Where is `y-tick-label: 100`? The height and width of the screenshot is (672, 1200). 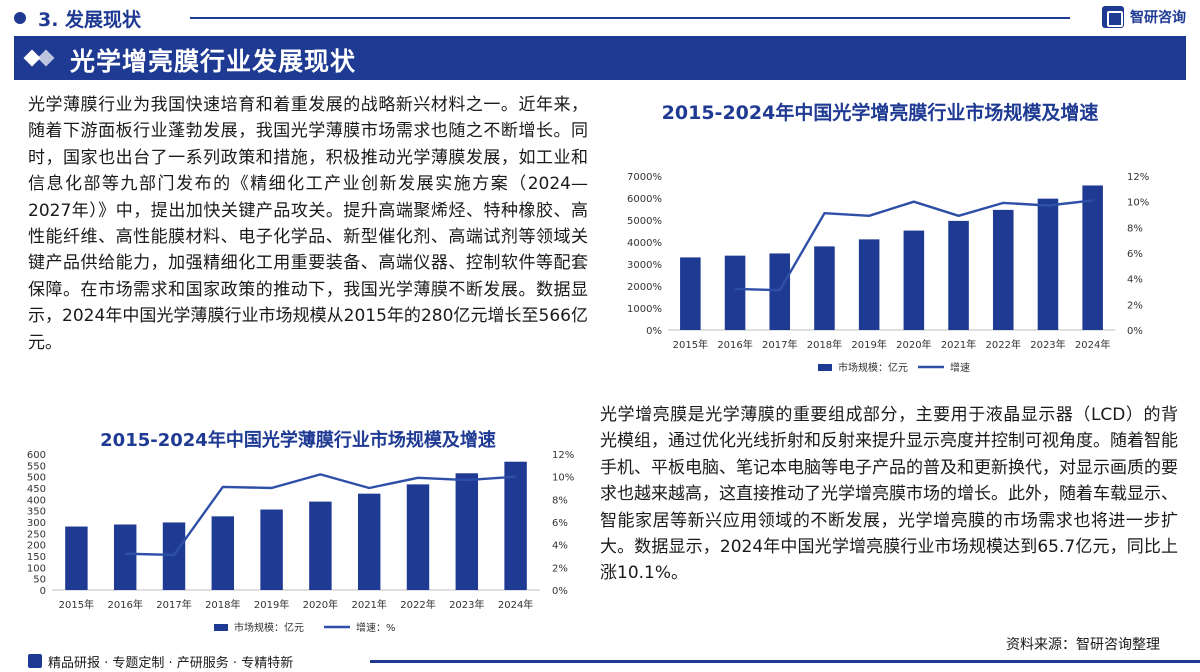 y-tick-label: 100 is located at coordinates (36, 568).